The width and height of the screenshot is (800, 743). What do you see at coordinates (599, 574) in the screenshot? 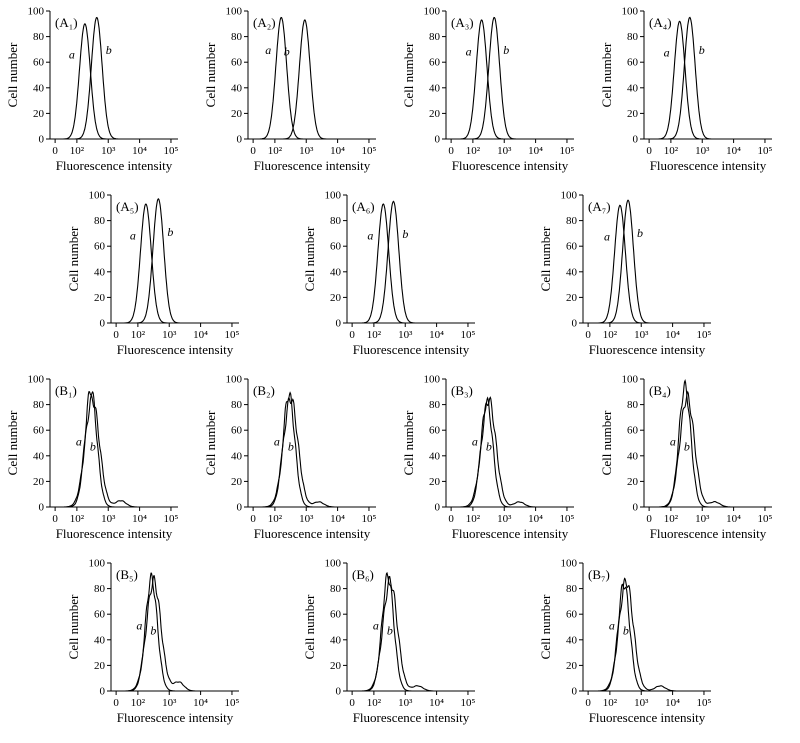
I see `panel-label: (B₇)` at bounding box center [599, 574].